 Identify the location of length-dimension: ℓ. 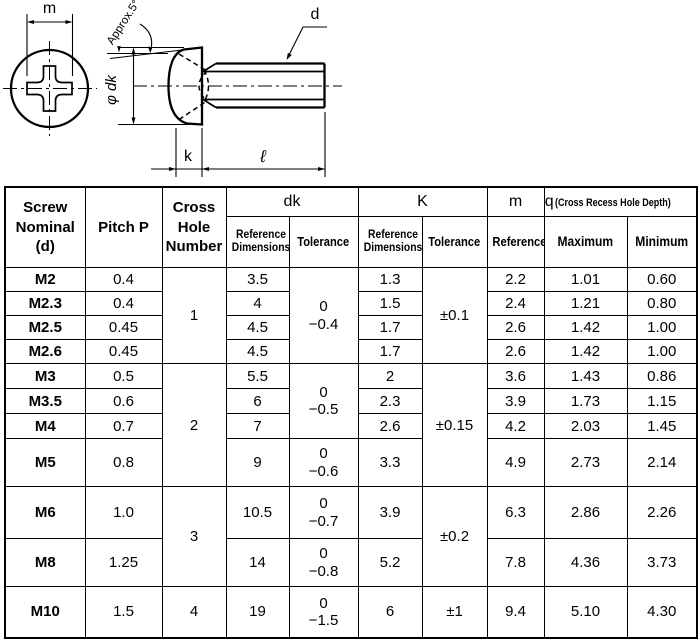
(264, 144).